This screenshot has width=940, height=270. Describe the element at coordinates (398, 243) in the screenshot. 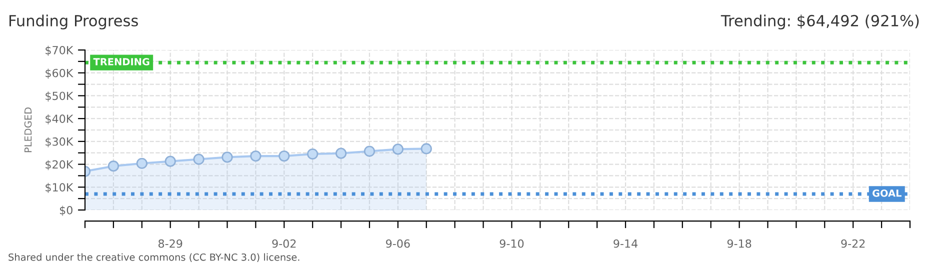

I see `x-tick-label: 9-06` at that location.